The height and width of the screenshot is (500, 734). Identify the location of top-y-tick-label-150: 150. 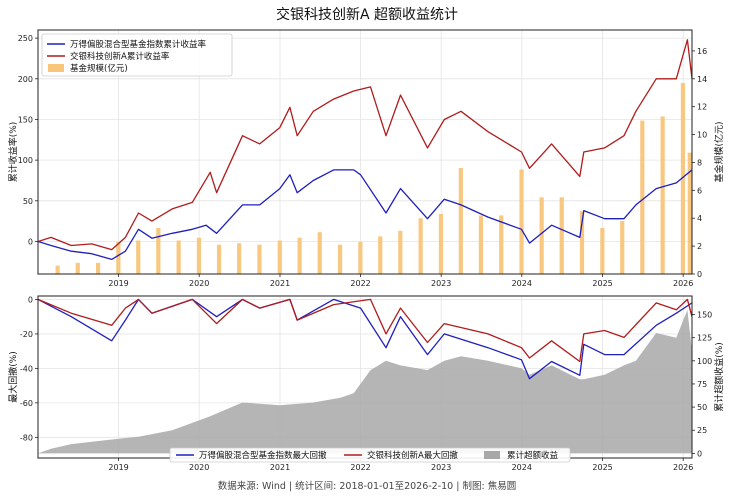
(25, 119).